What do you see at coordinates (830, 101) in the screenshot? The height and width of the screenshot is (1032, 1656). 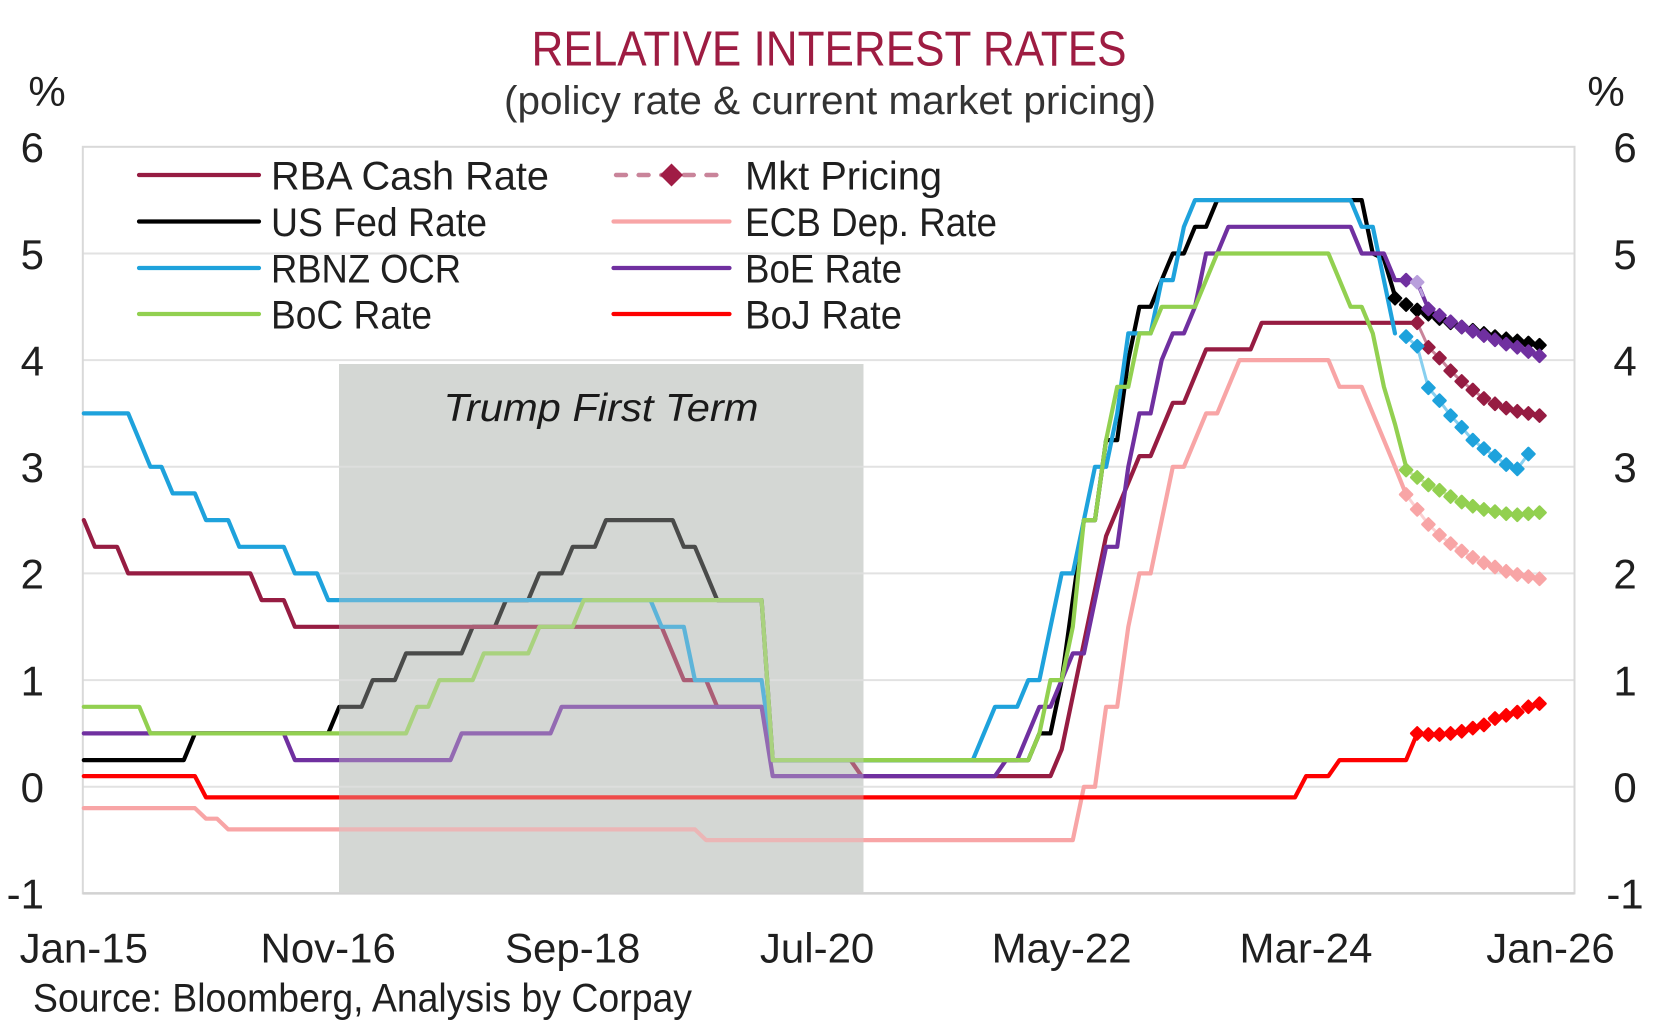 I see `svg-text:(policy rate & current market: (policy rate & current market pricing)` at bounding box center [830, 101].